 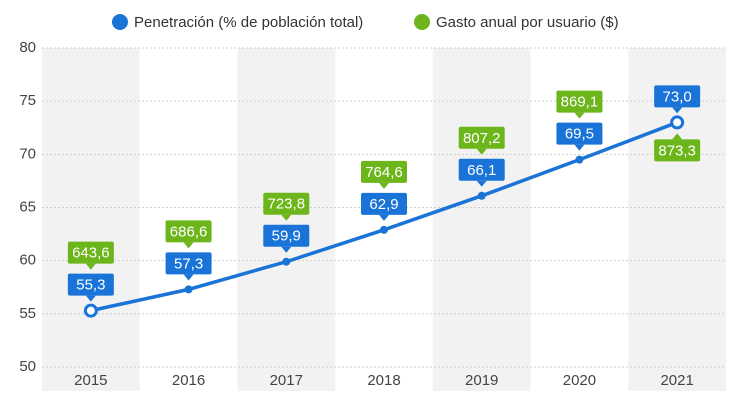 I want to click on legend-label: Gasto anual por usuario ($), so click(x=527, y=22).